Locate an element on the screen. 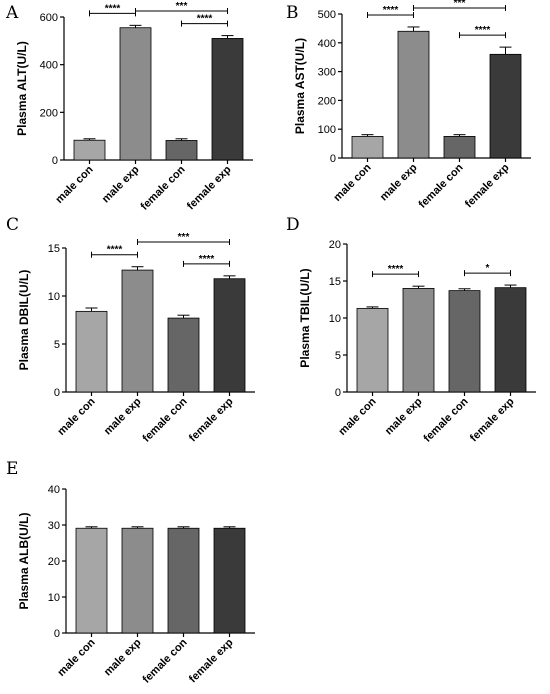 This screenshot has height=694, width=550. y-tick-label: 300 is located at coordinates (327, 73).